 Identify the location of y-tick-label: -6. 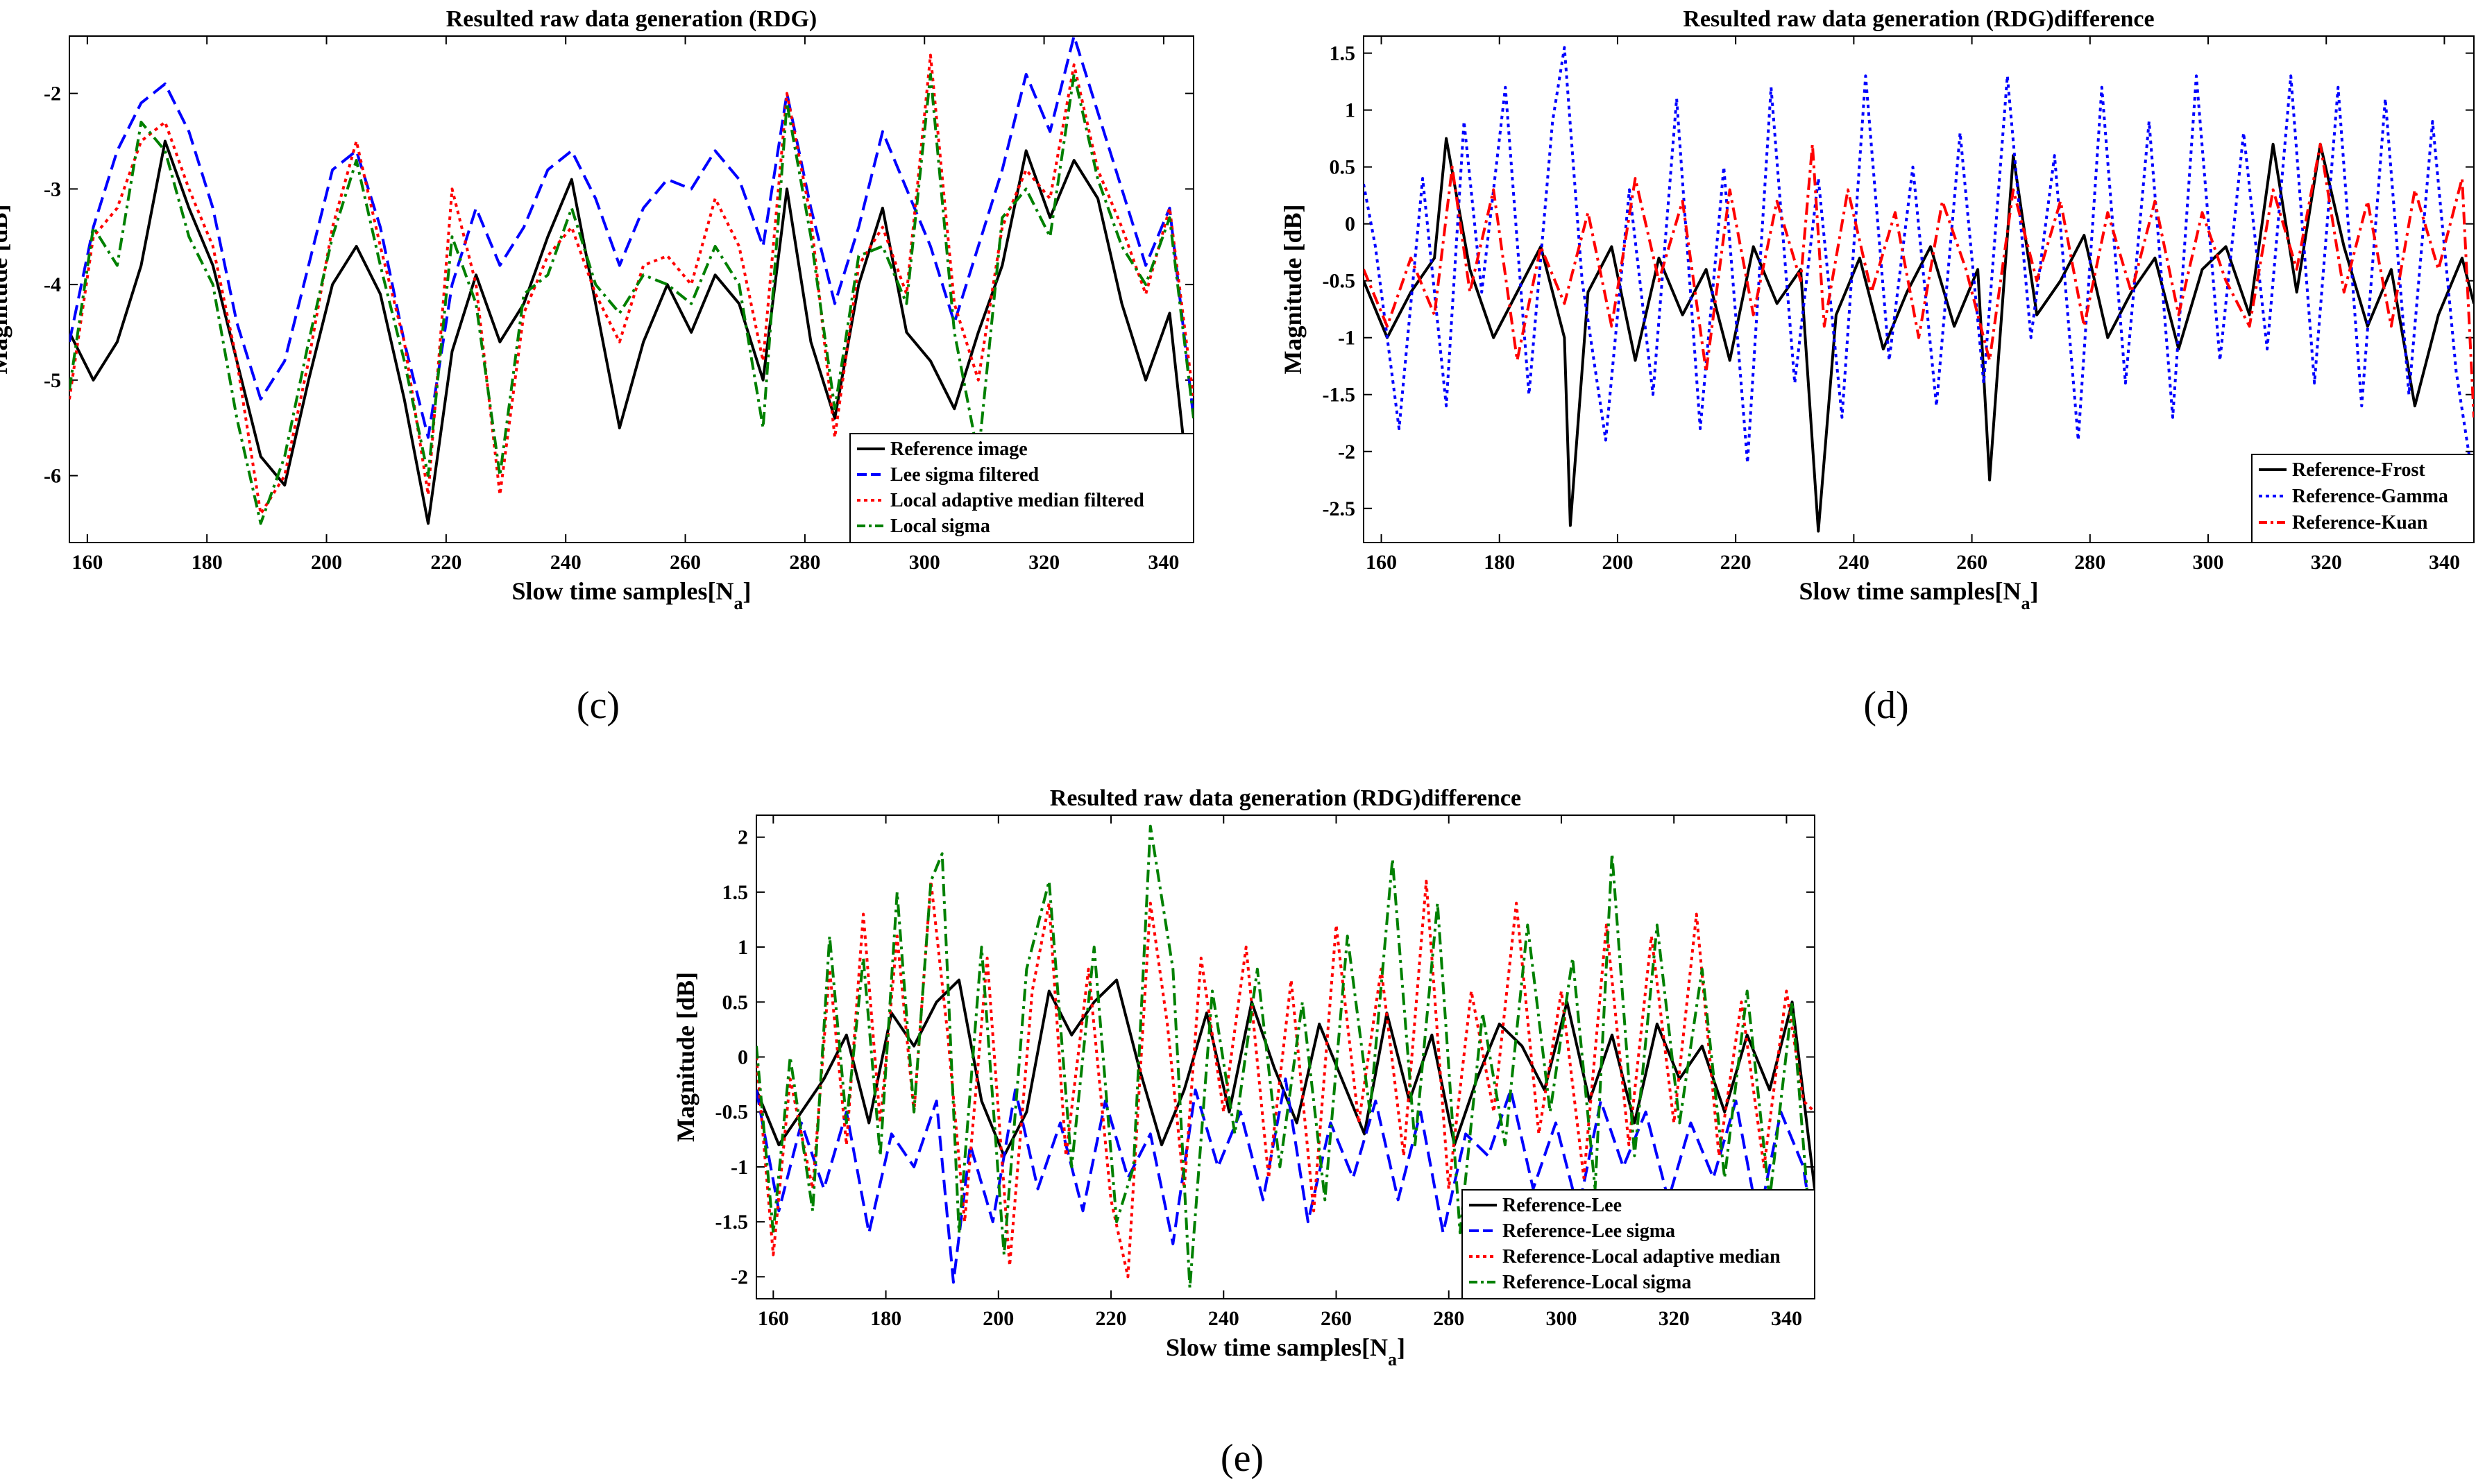
(52, 476).